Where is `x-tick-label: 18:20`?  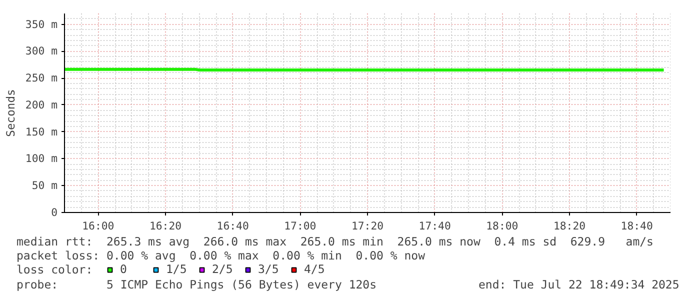 x-tick-label: 18:20 is located at coordinates (569, 226).